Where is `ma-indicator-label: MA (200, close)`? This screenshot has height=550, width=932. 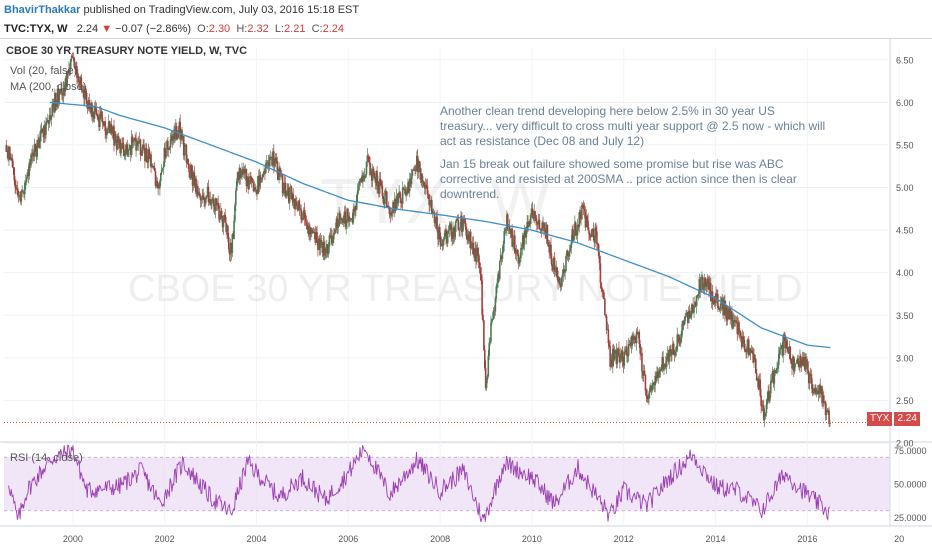 ma-indicator-label: MA (200, close) is located at coordinates (48, 87).